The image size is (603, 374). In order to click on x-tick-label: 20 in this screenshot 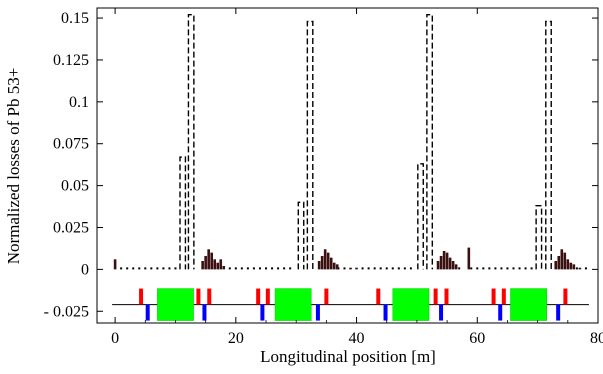, I will do `click(236, 338)`.